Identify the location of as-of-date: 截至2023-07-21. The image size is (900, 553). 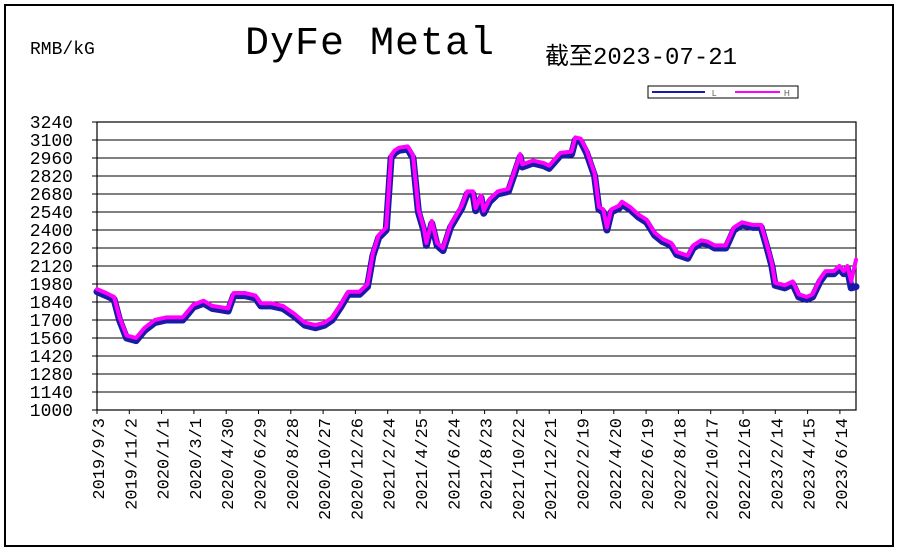
(641, 58).